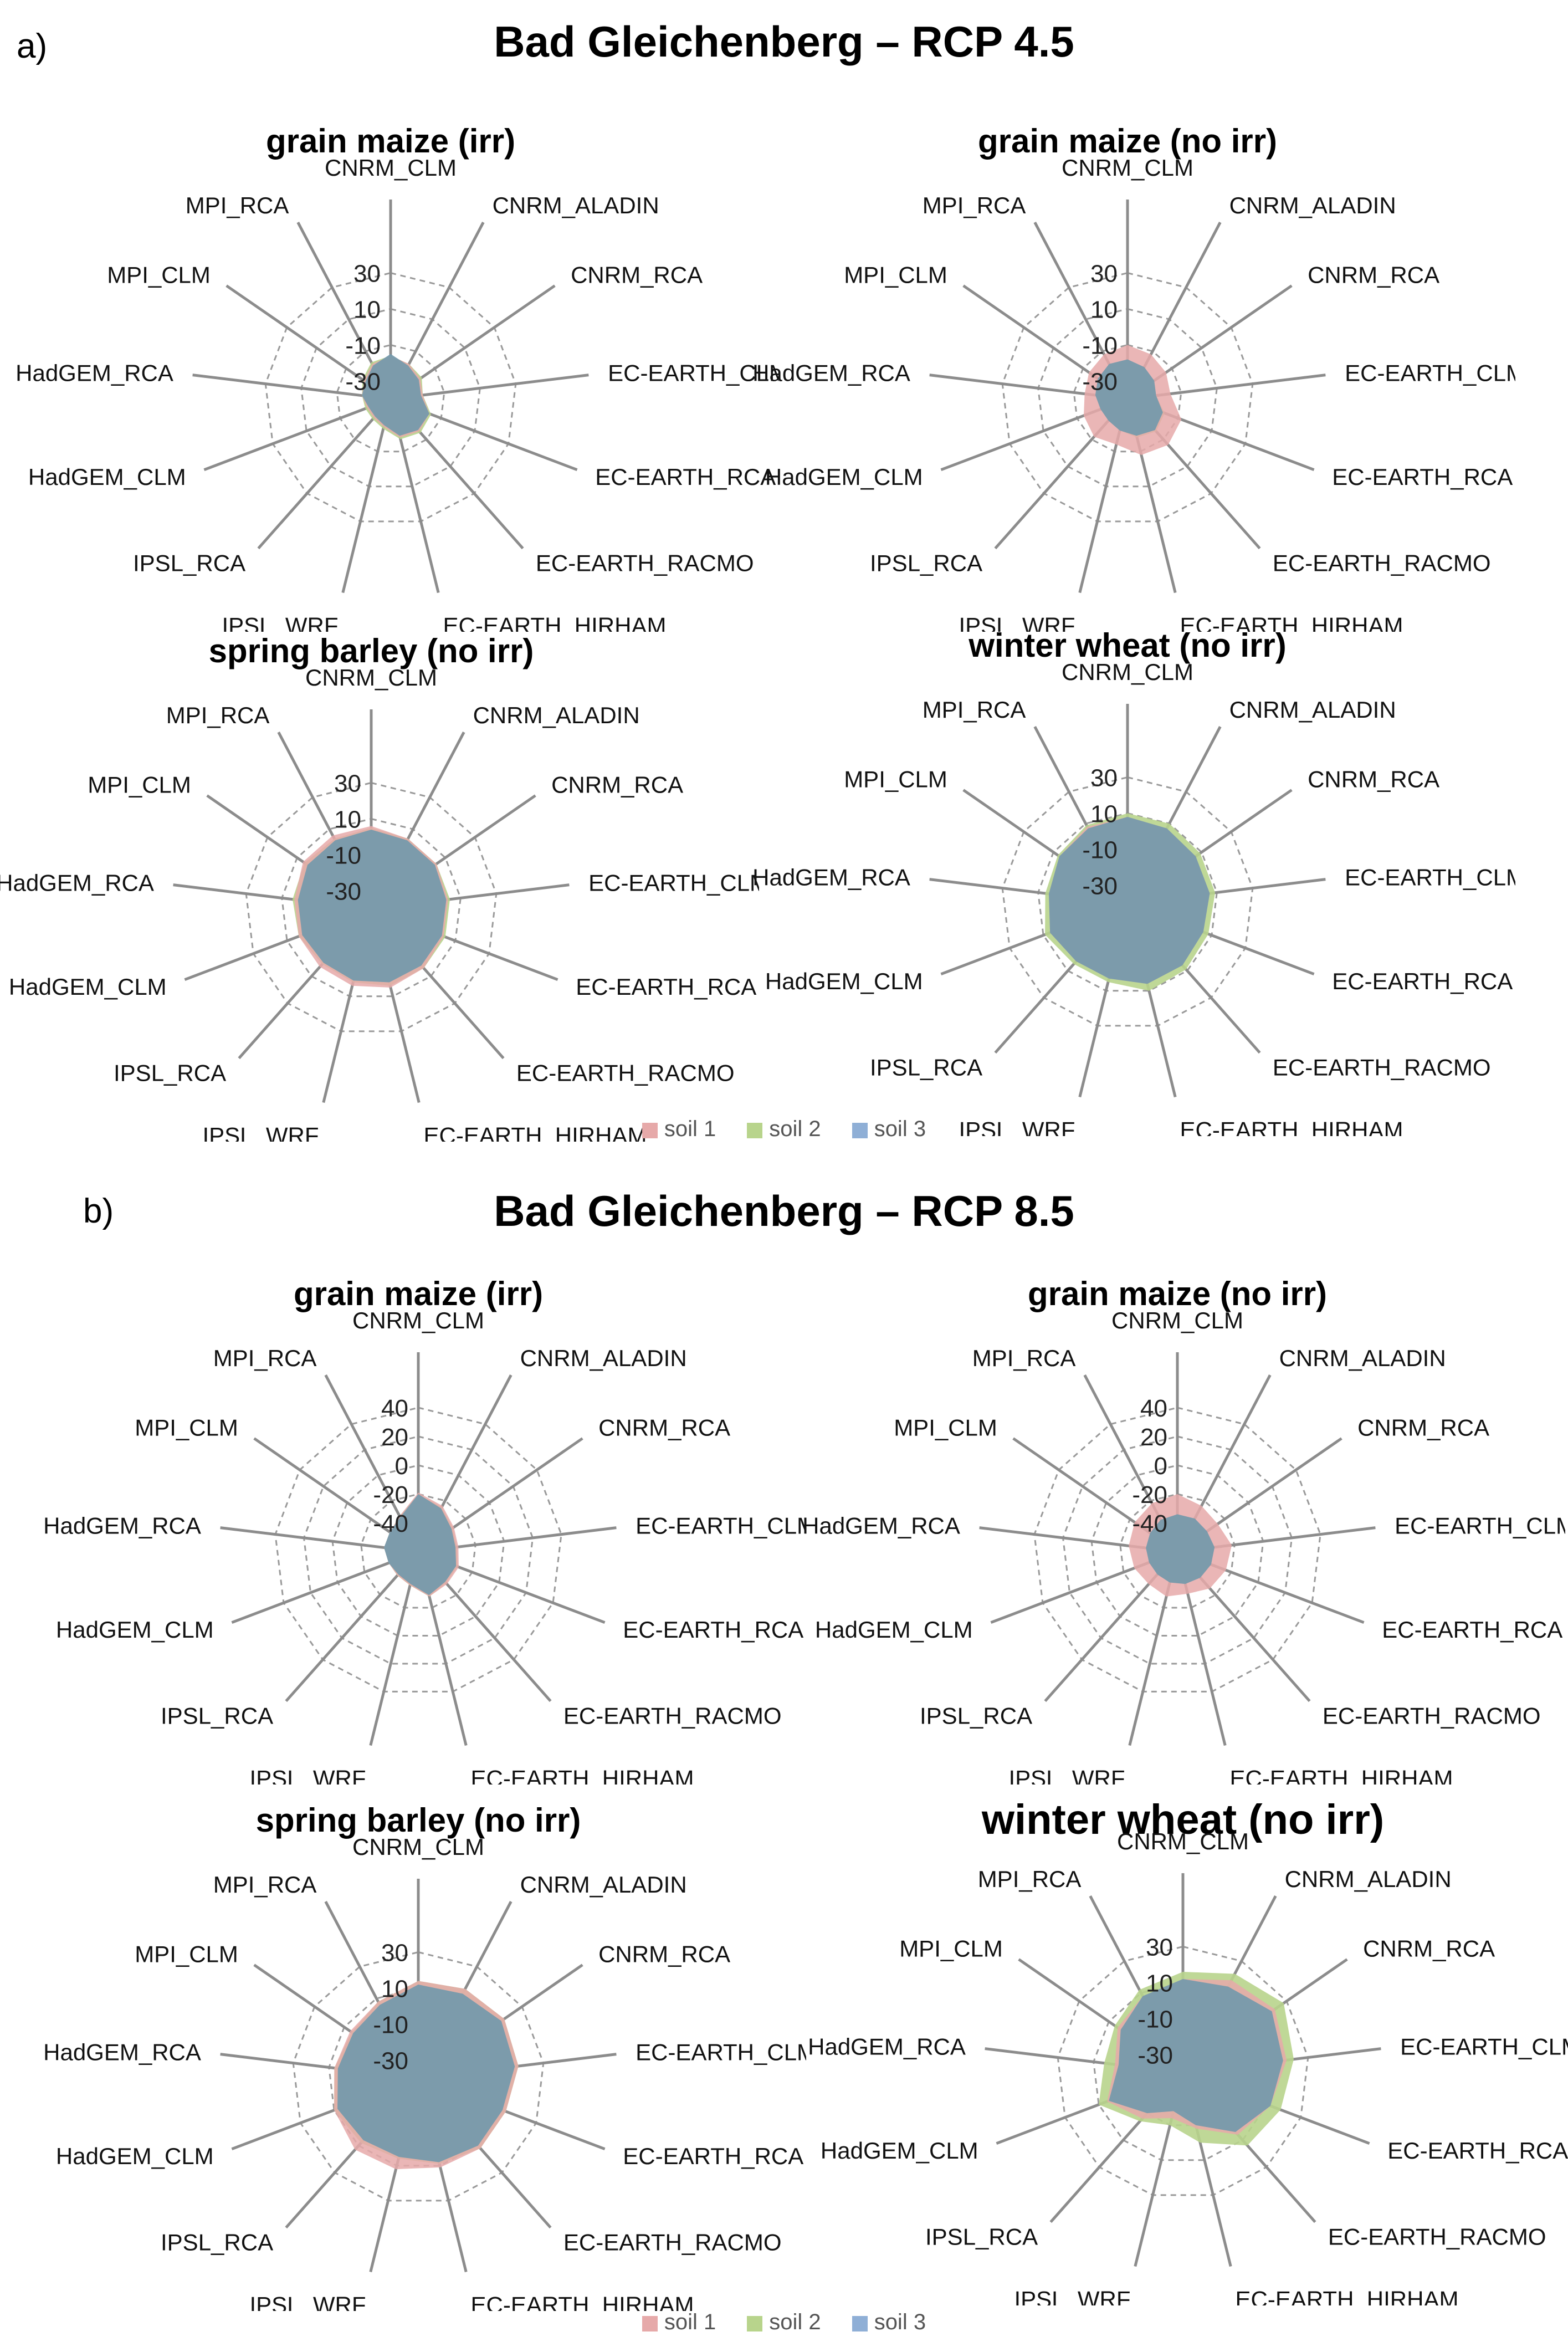 Image resolution: width=1568 pixels, height=2352 pixels. Describe the element at coordinates (900, 2322) in the screenshot. I see `legend-label: soil 3` at that location.